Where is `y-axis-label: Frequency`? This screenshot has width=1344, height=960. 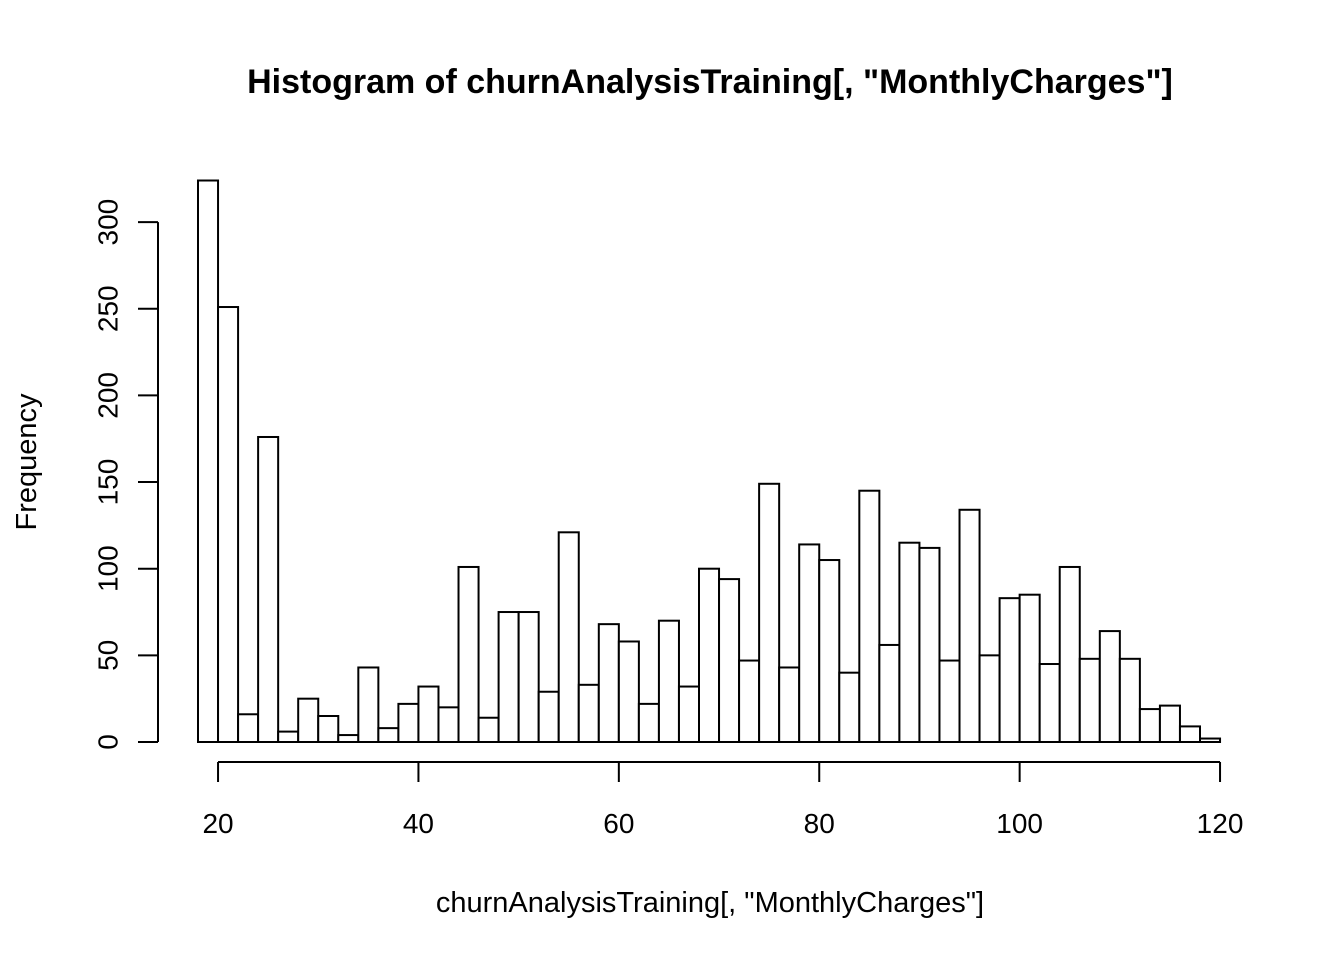
y-axis-label: Frequency is located at coordinates (27, 462).